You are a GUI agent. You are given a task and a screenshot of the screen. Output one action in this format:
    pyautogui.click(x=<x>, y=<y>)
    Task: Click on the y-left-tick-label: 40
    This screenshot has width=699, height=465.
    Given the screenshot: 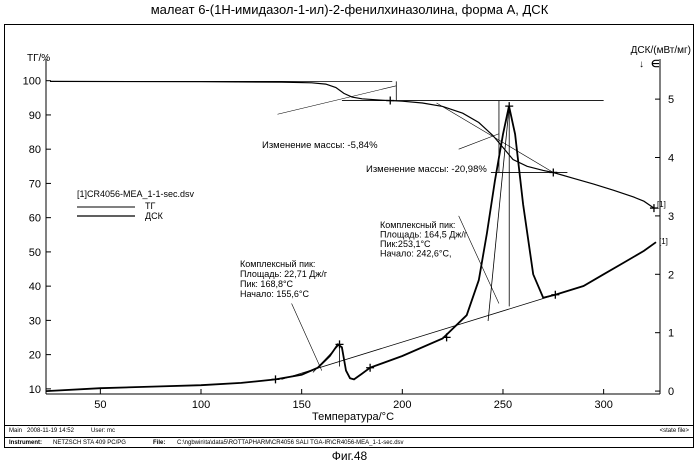 What is the action you would take?
    pyautogui.click(x=35, y=287)
    